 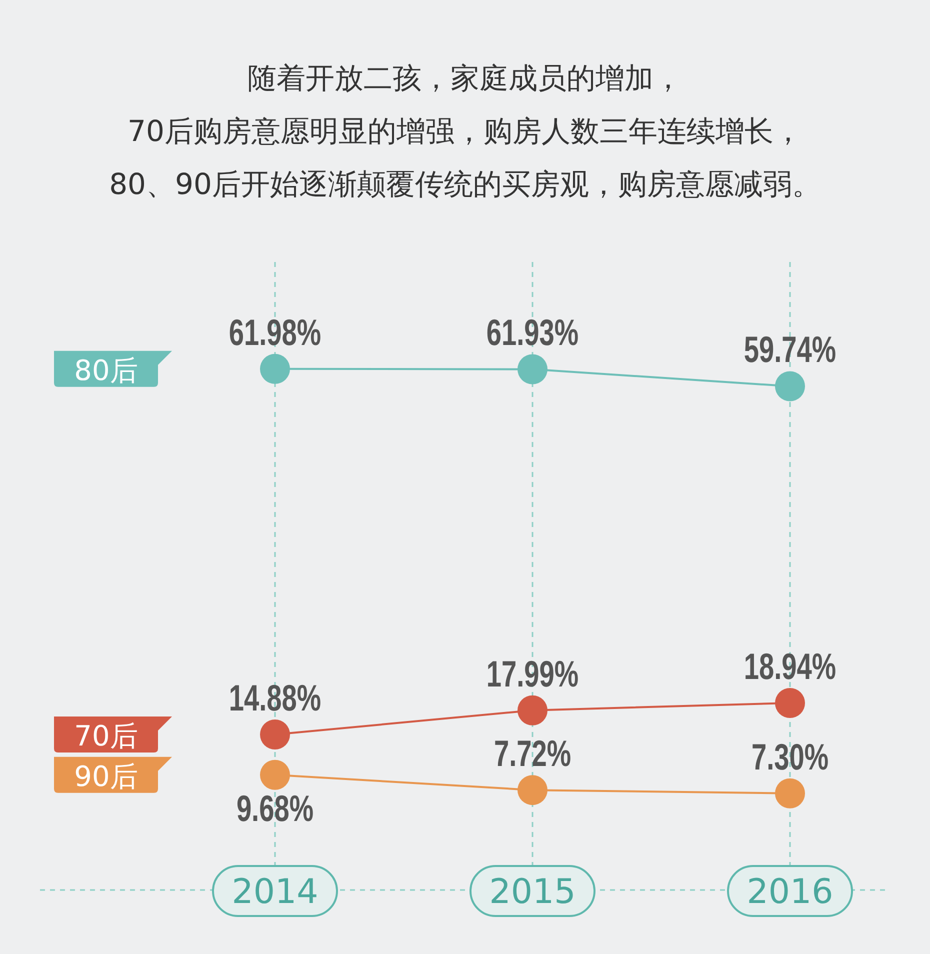 What do you see at coordinates (275, 332) in the screenshot?
I see `data-label: 61.98%` at bounding box center [275, 332].